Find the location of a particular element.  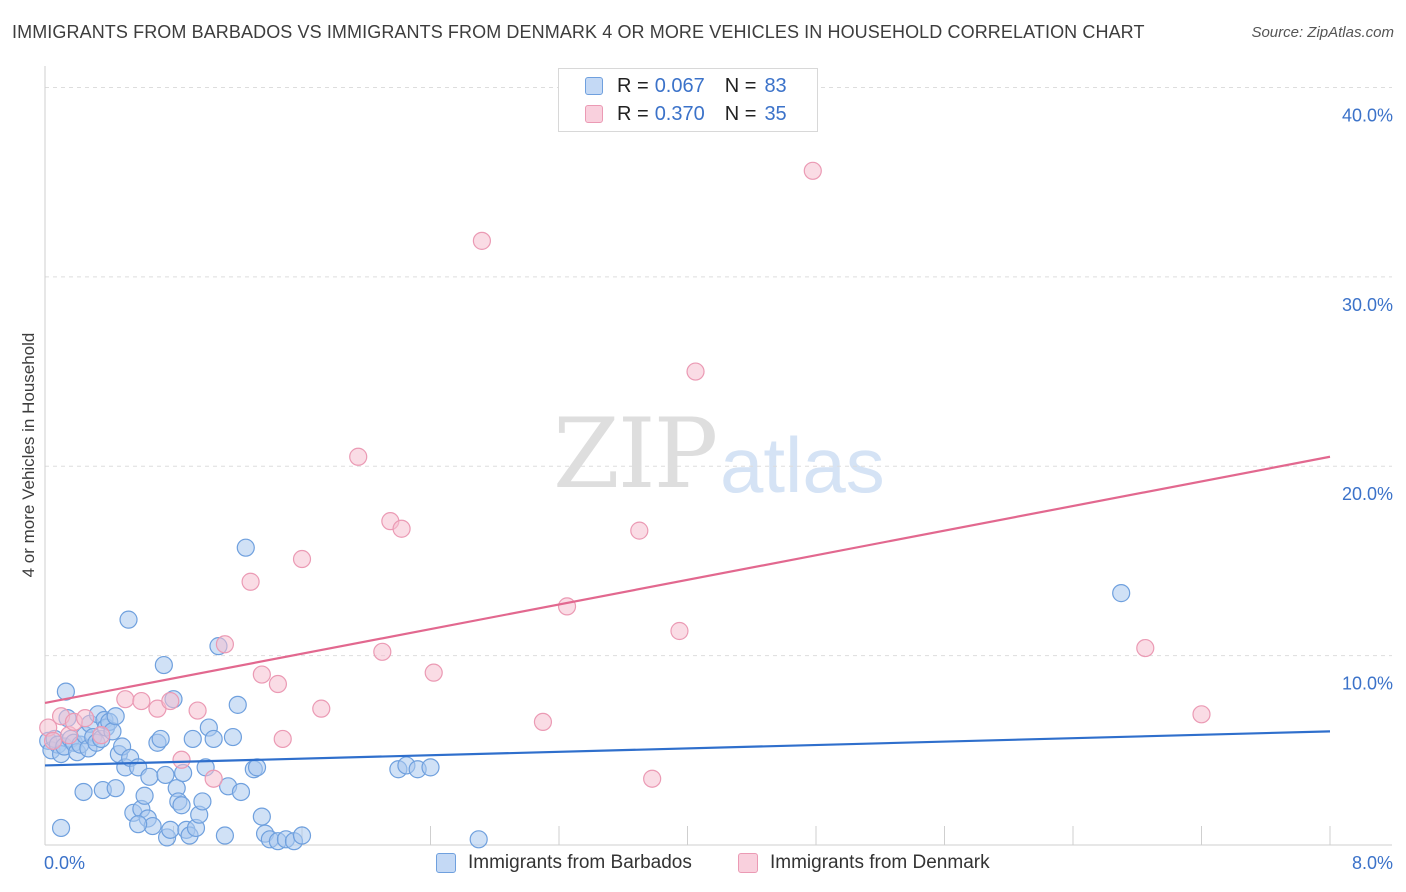

bottom-legend-denmark: Immigrants from Denmark is located at coordinates (864, 863).